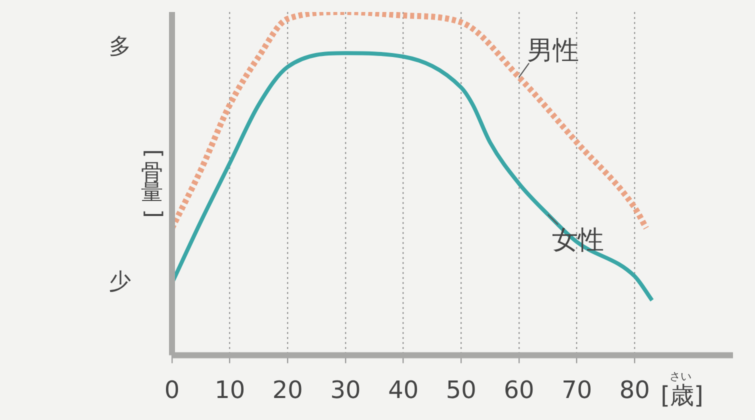 The width and height of the screenshot is (755, 420). I want to click on y-axis-title: [骨量], so click(153, 183).